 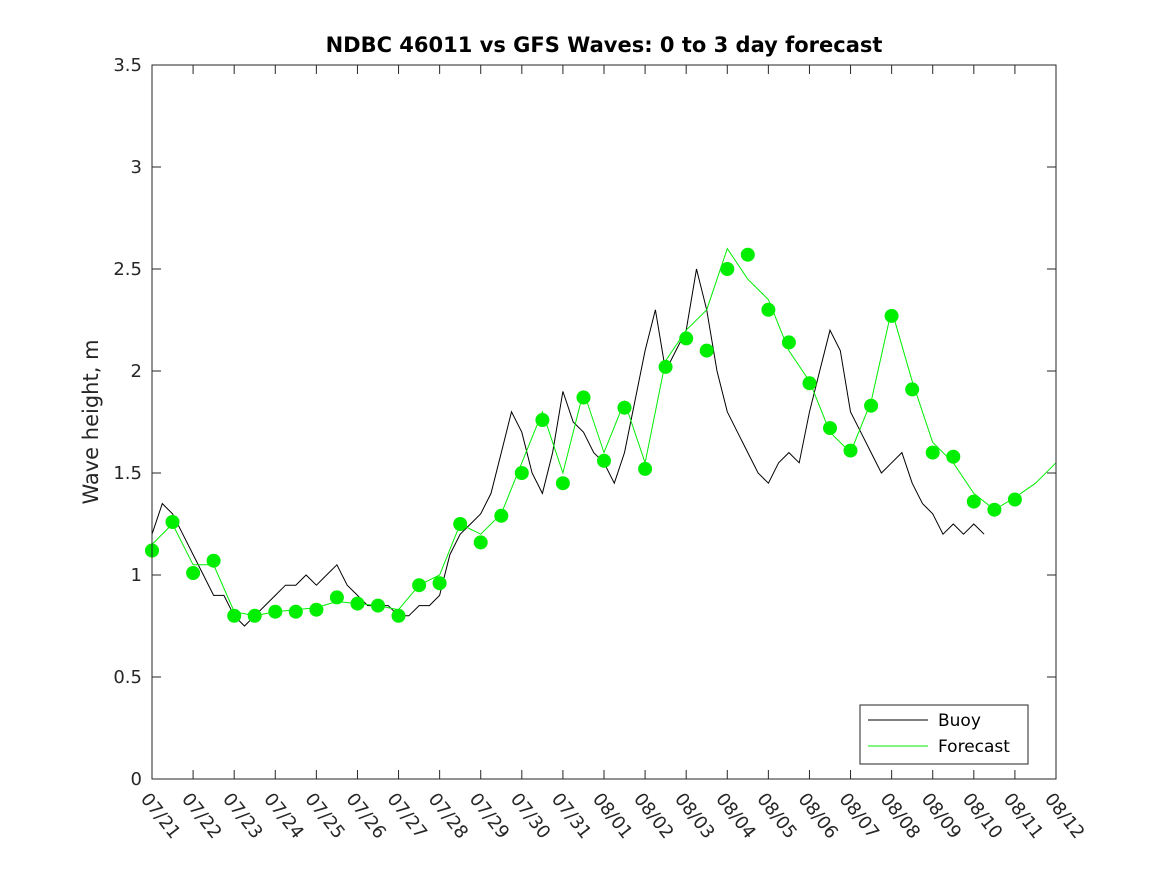 I want to click on y-tick-label: 3, so click(x=136, y=167).